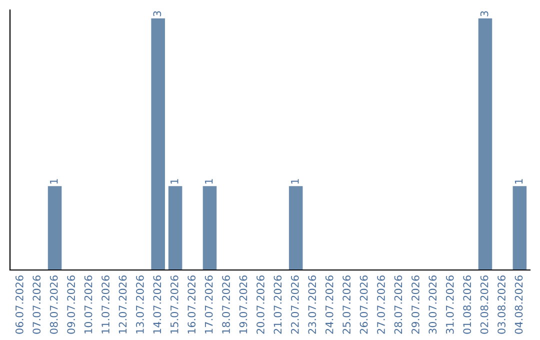  What do you see at coordinates (450, 305) in the screenshot?
I see `x-tick-label: 31.07.2026` at bounding box center [450, 305].